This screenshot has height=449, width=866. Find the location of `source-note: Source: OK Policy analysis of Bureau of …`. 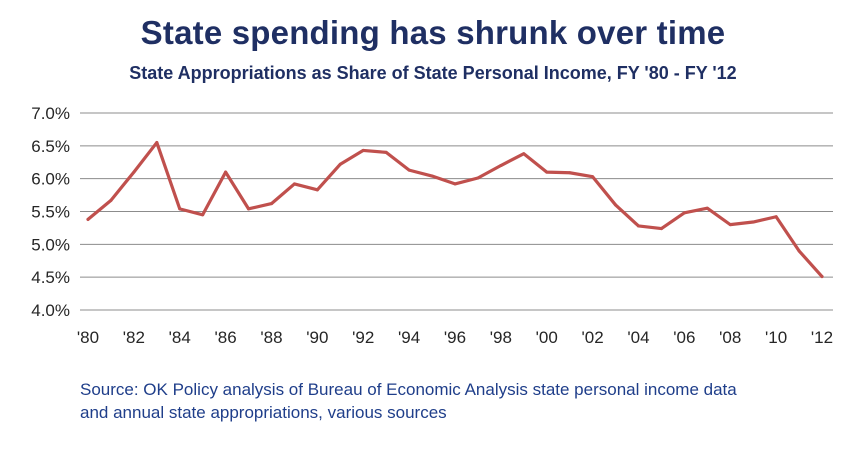

source-note: Source: OK Policy analysis of Bureau of … is located at coordinates (460, 401).